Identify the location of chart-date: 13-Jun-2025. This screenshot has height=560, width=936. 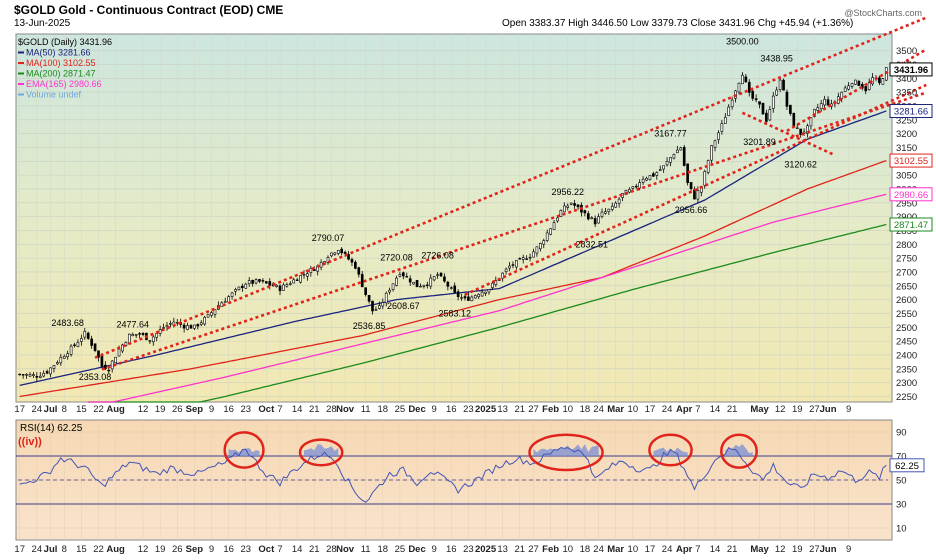
(42, 23).